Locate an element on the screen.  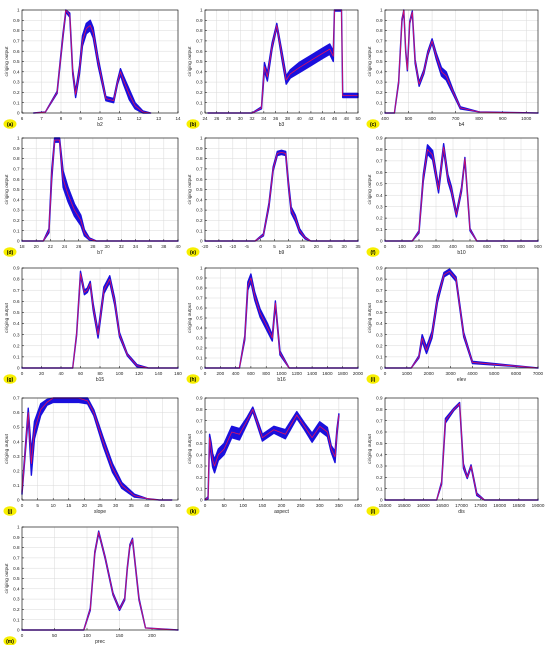
x-tick-label: 800 is located at coordinates (479, 118).